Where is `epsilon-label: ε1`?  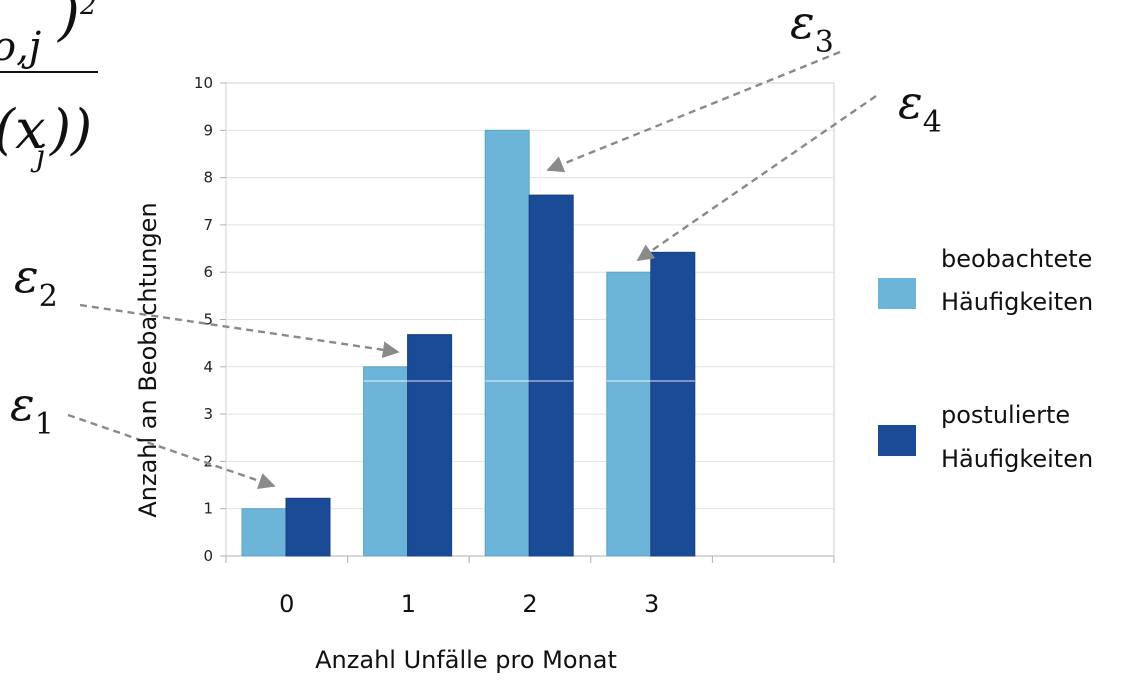 epsilon-label: ε1 is located at coordinates (32, 409).